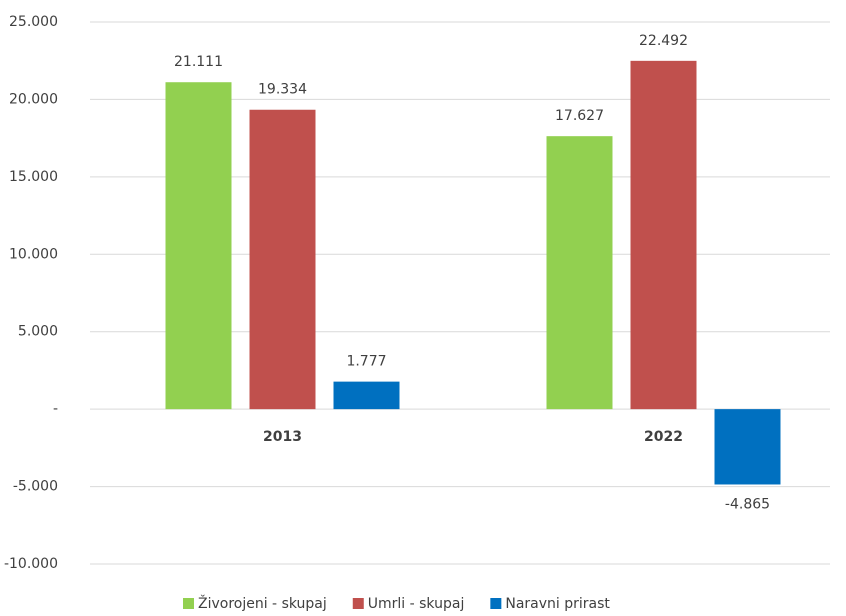 This screenshot has height=616, width=846. What do you see at coordinates (663, 437) in the screenshot?
I see `x-tick-label: 2022` at bounding box center [663, 437].